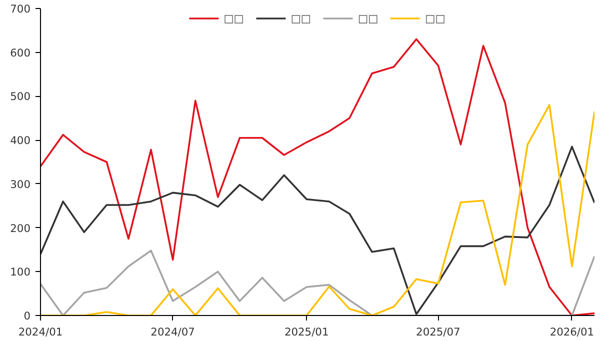 Image resolution: width=606 pixels, height=341 pixels. What do you see at coordinates (306, 332) in the screenshot?
I see `x-tick-label: 2025/01` at bounding box center [306, 332].